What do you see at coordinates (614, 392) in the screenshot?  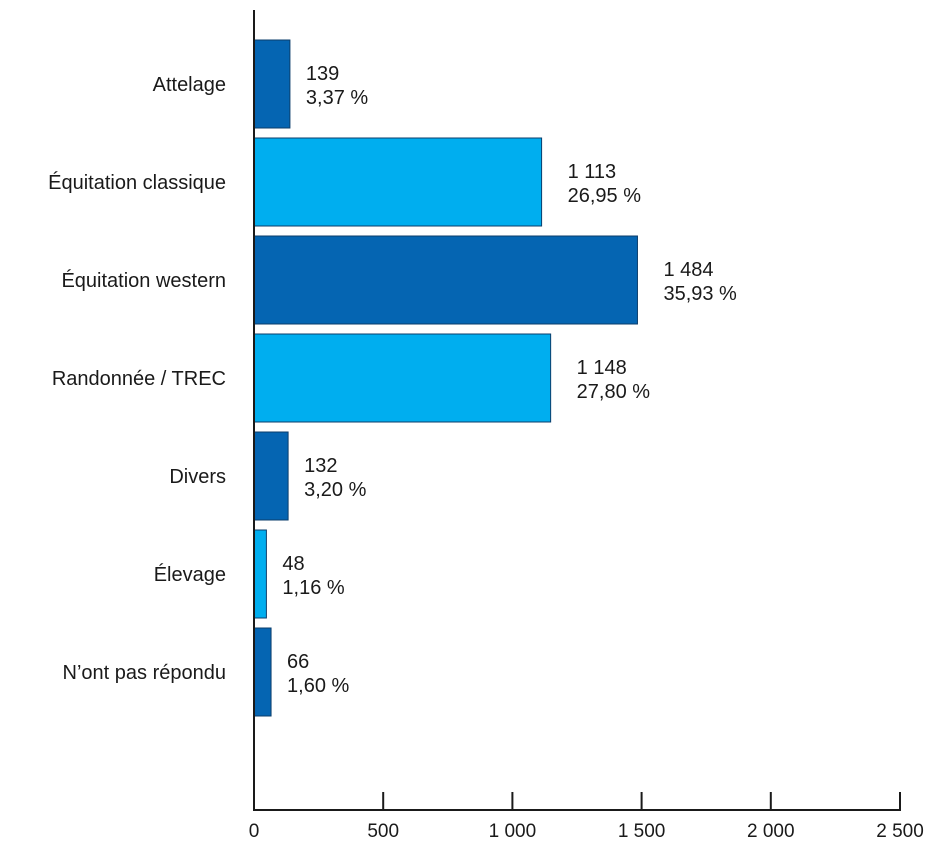 I see `percent-label: 27,80 %` at bounding box center [614, 392].